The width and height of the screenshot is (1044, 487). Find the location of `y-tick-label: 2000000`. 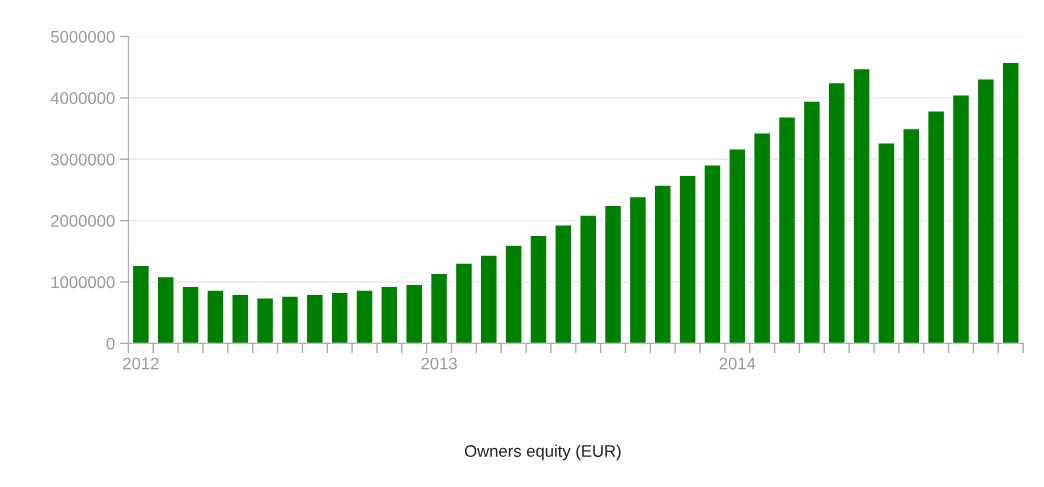

y-tick-label: 2000000 is located at coordinates (83, 221).